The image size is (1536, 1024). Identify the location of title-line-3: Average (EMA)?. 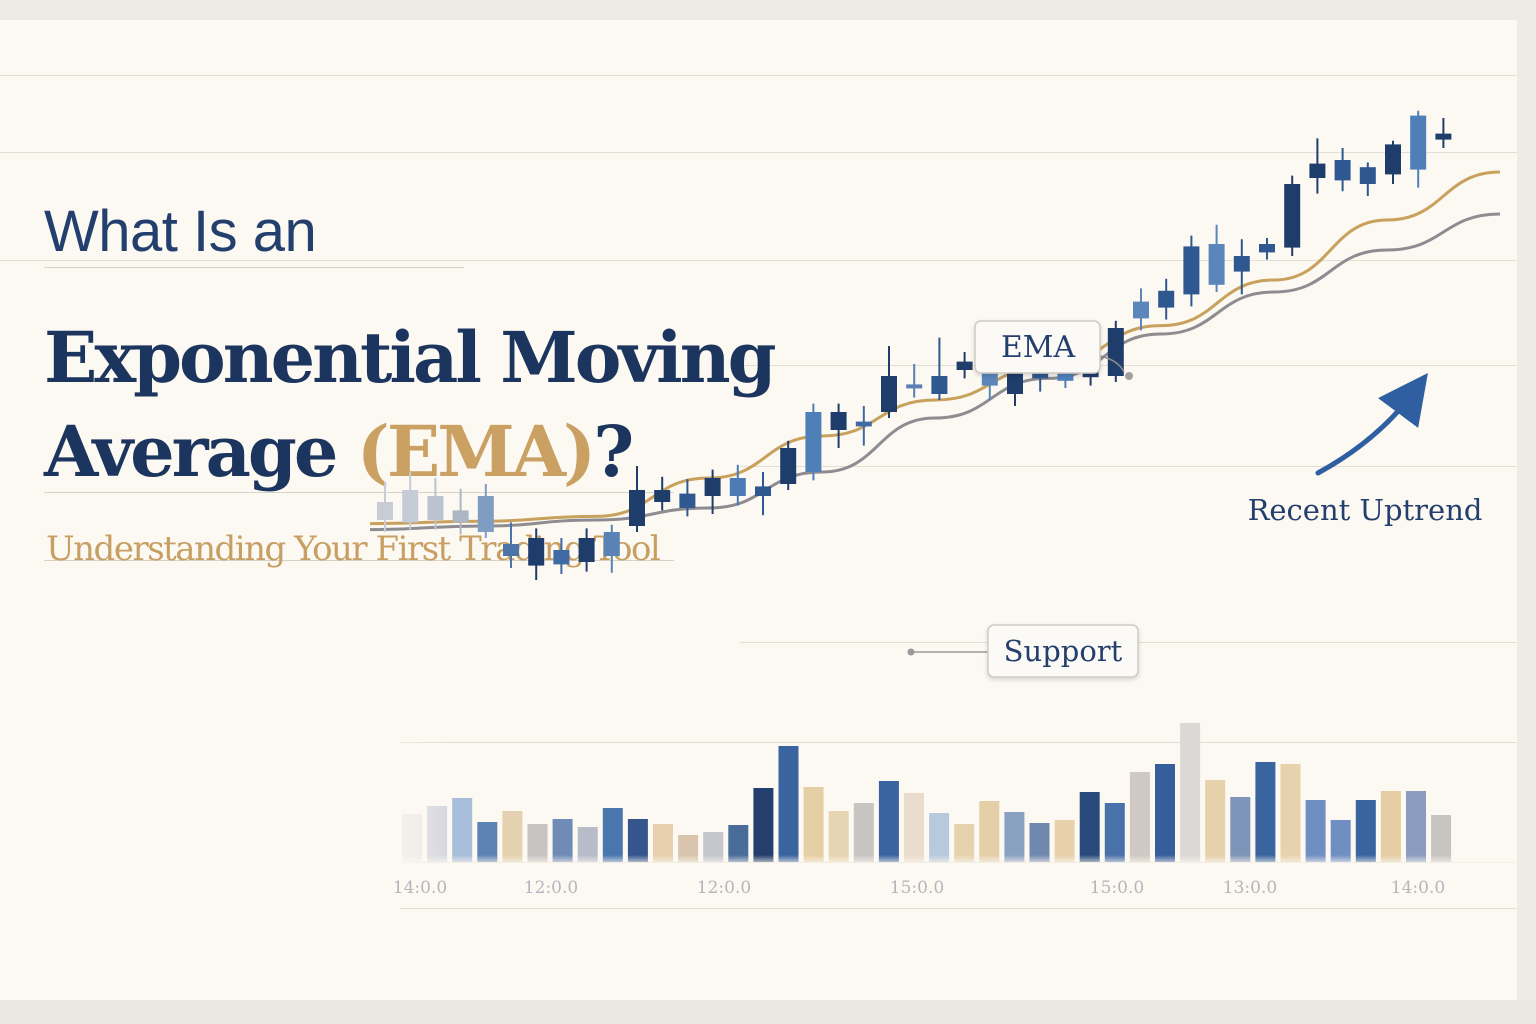
(339, 451).